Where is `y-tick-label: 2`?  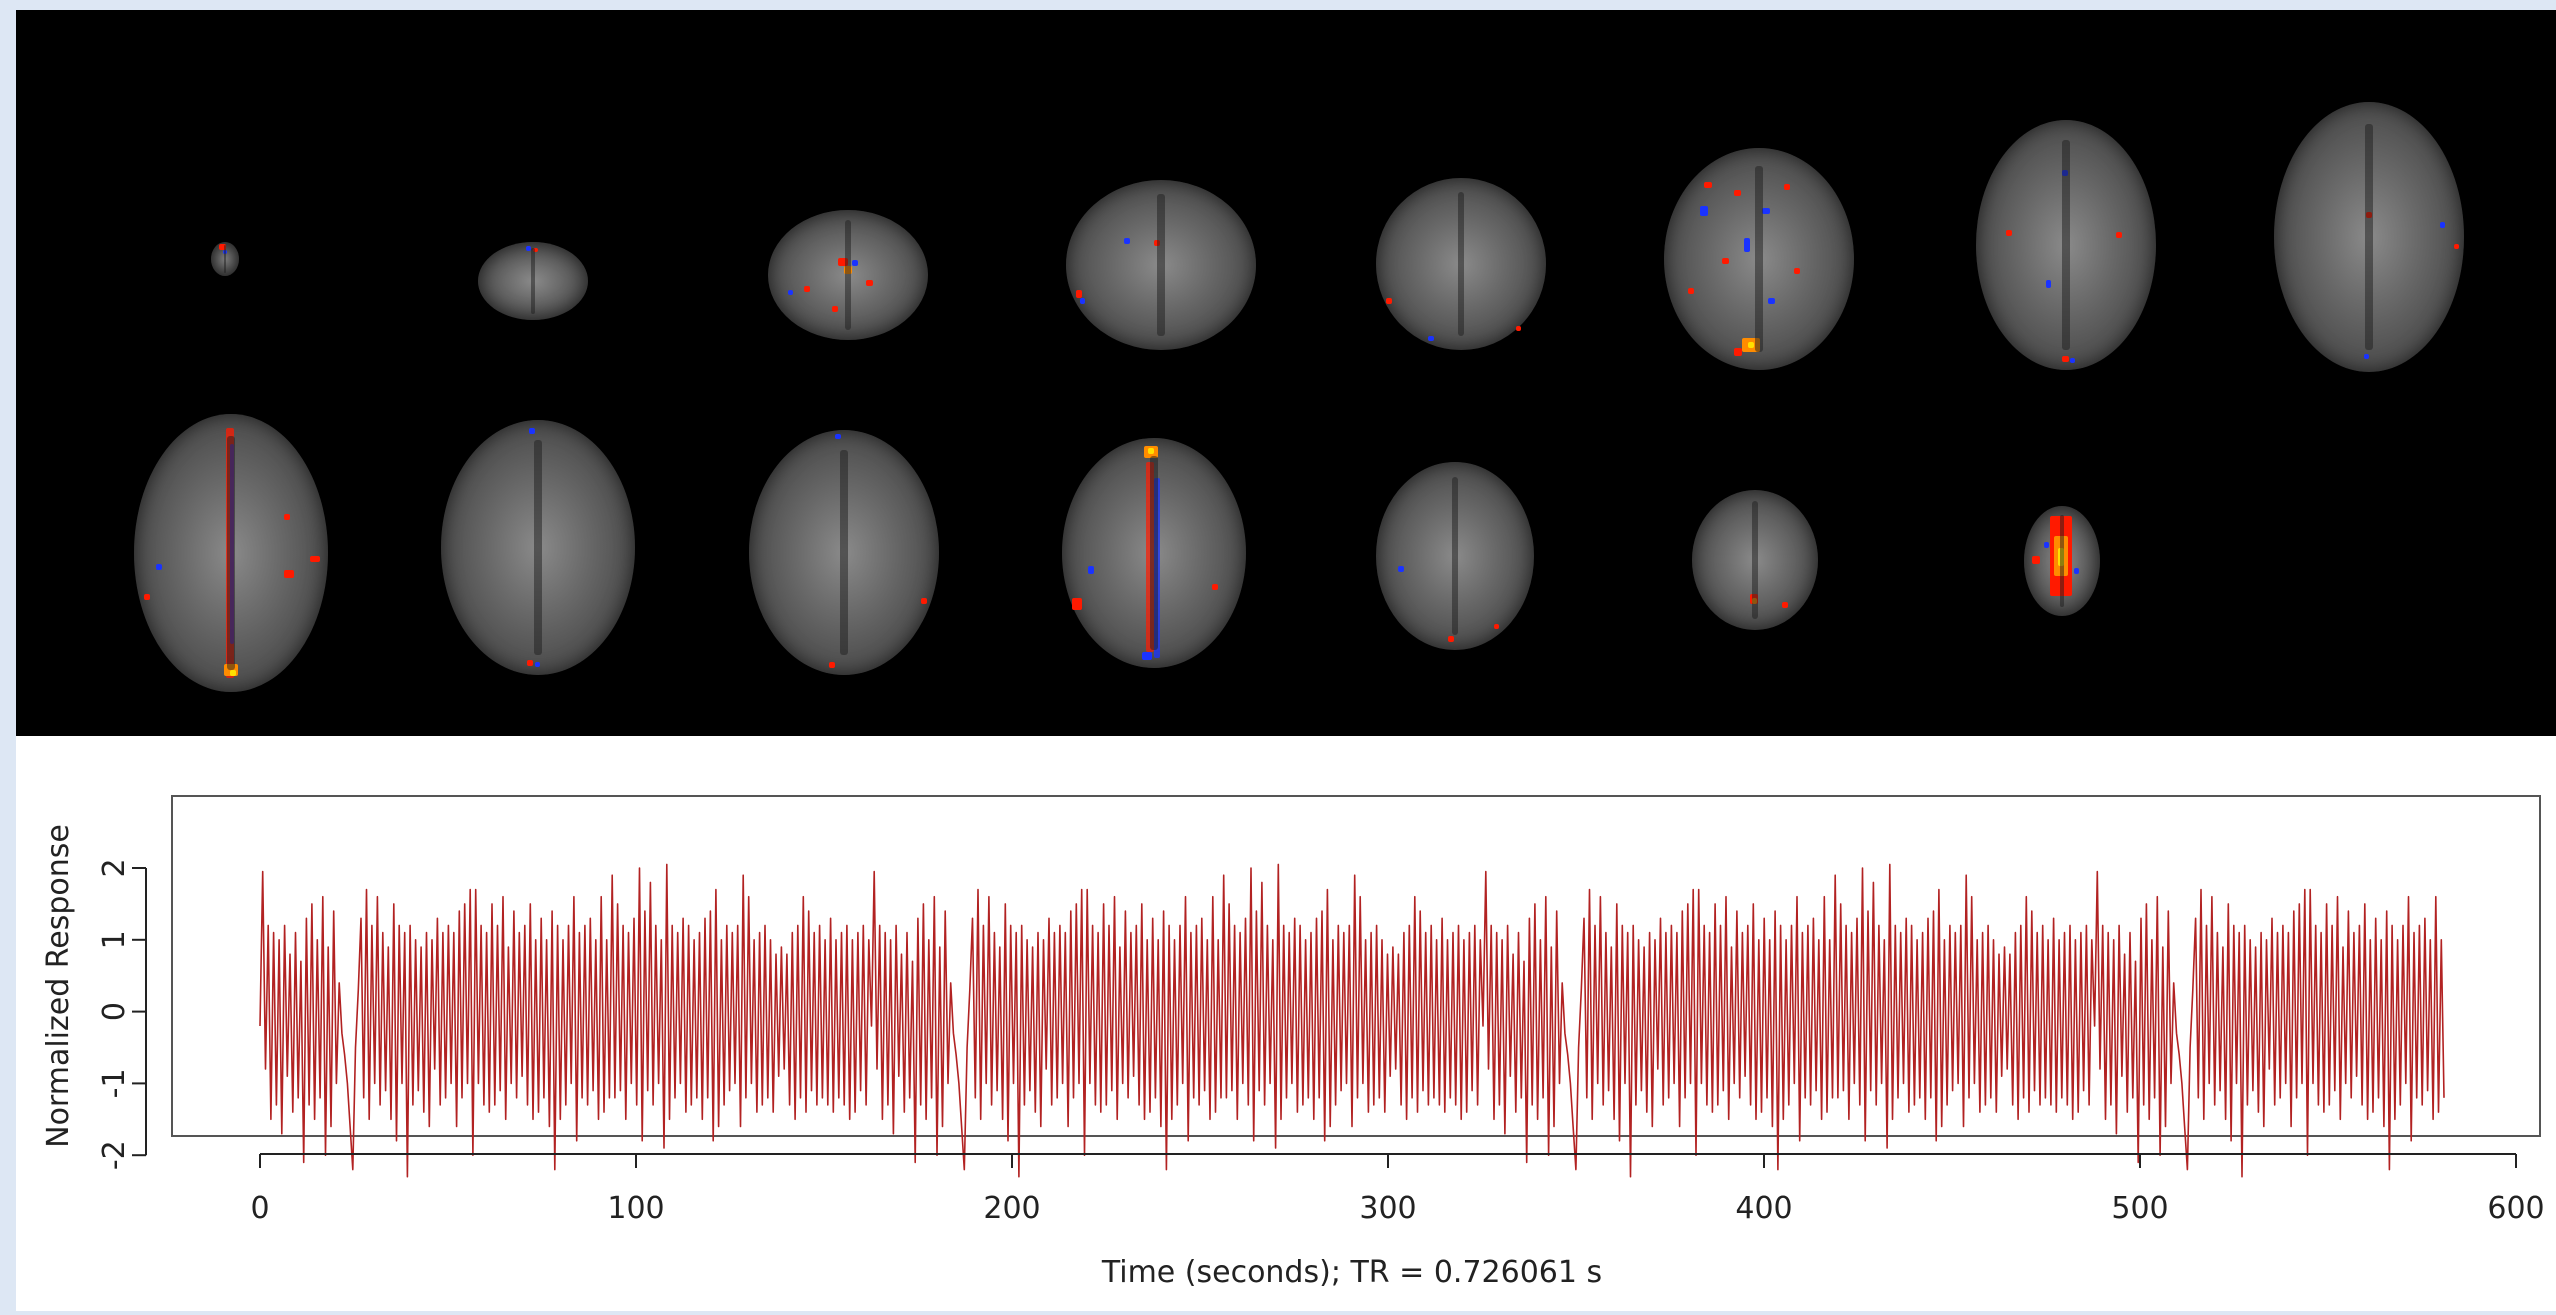 y-tick-label: 2 is located at coordinates (114, 867).